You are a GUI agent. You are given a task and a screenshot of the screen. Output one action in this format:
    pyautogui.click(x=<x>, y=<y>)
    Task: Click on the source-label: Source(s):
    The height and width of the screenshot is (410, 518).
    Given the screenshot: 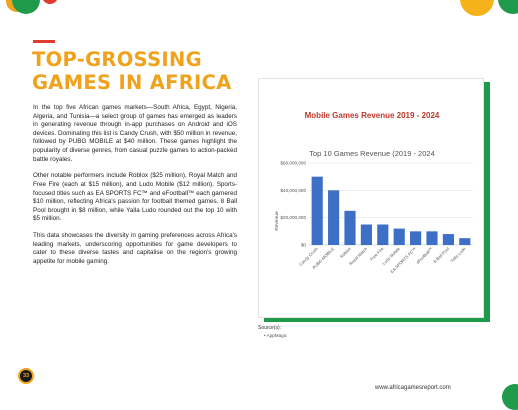 What is the action you would take?
    pyautogui.click(x=270, y=328)
    